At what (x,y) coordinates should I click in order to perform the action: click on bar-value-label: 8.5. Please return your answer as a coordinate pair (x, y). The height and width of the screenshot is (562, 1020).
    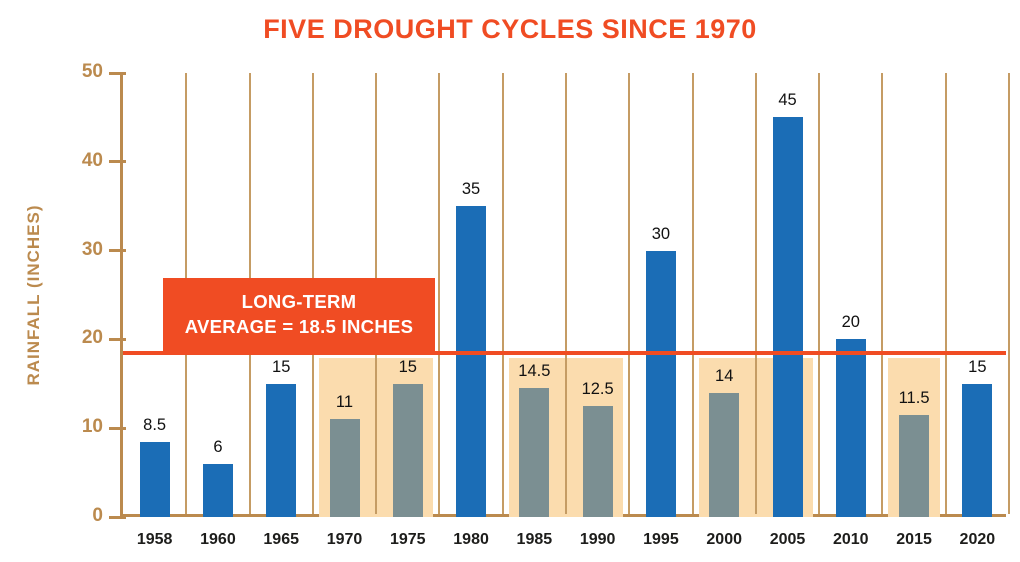
    Looking at the image, I should click on (155, 424).